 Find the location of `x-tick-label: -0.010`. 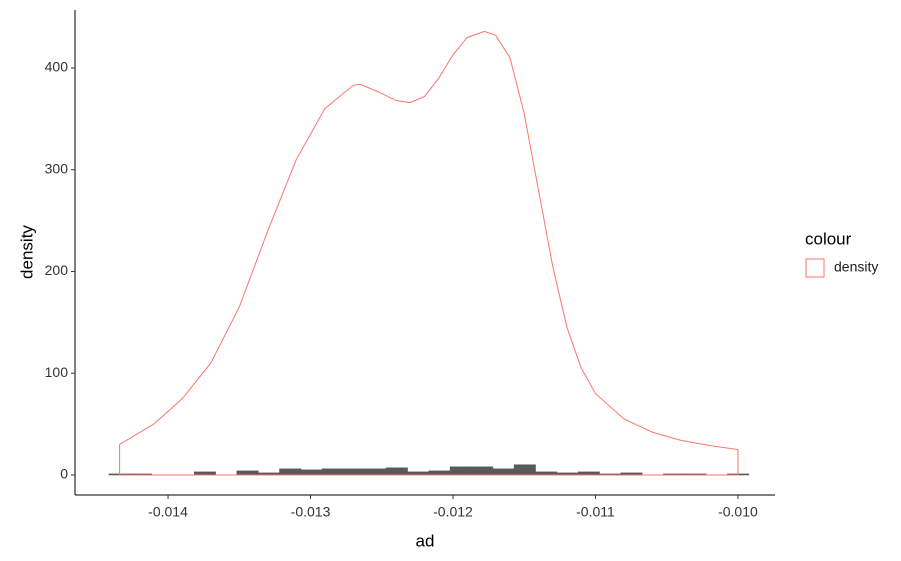

x-tick-label: -0.010 is located at coordinates (738, 512).